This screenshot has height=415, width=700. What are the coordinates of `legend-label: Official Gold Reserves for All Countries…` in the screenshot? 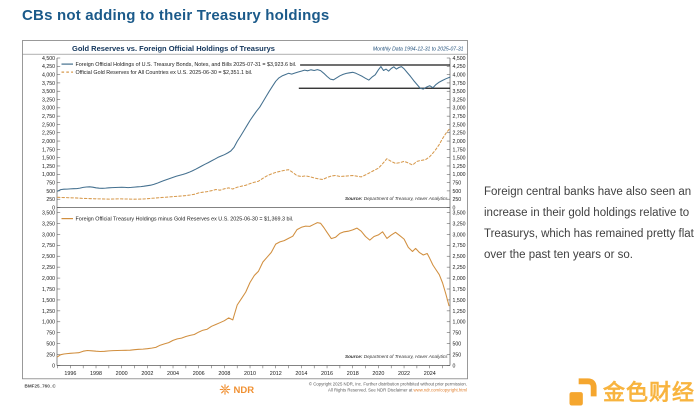 It's located at (164, 73).